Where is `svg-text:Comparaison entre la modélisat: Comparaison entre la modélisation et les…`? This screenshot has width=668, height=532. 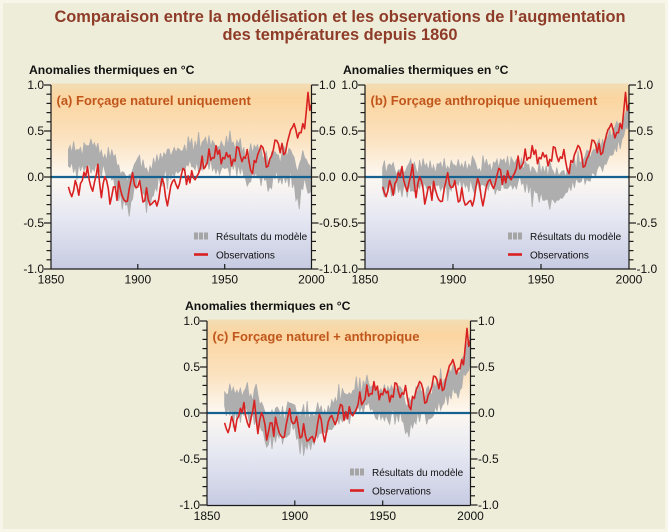 svg-text:Comparaison entre la modélisat: Comparaison entre la modélisation et les… is located at coordinates (339, 17).